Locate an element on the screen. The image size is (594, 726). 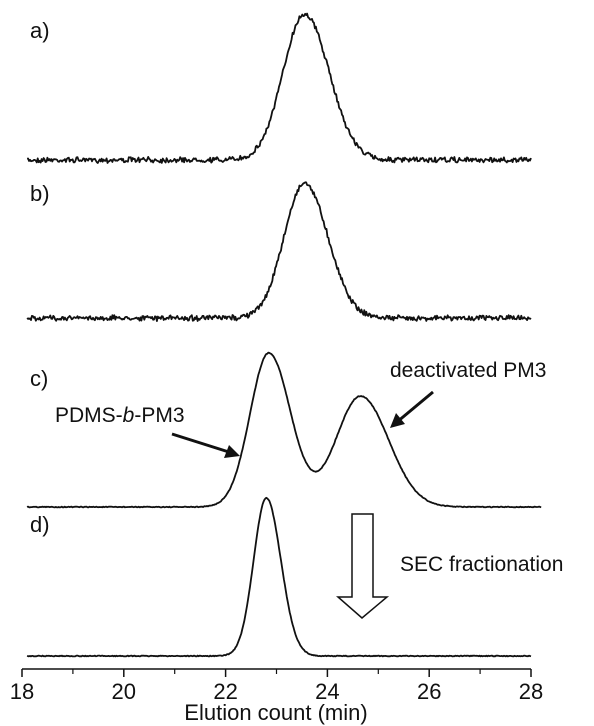
x-tick-label: 20 is located at coordinates (124, 691).